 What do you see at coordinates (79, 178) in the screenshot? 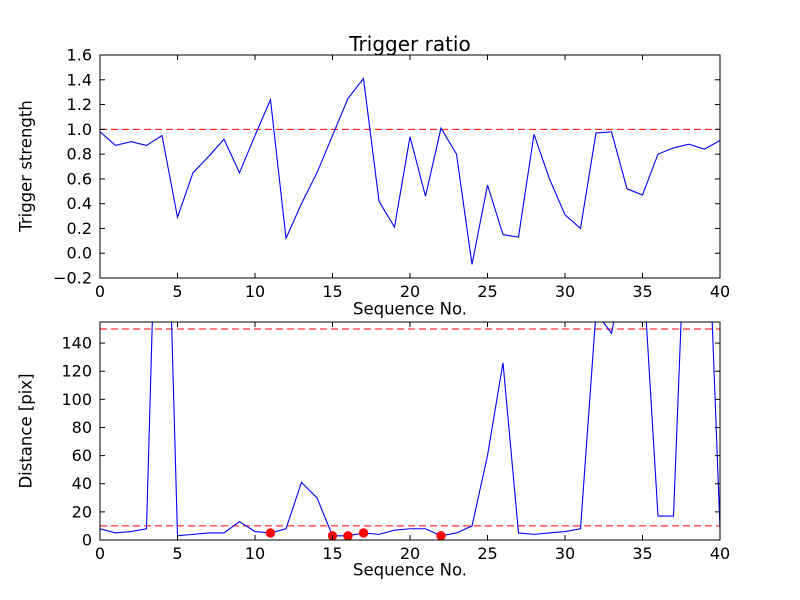
I see `svg-text: 0.6` at bounding box center [79, 178].